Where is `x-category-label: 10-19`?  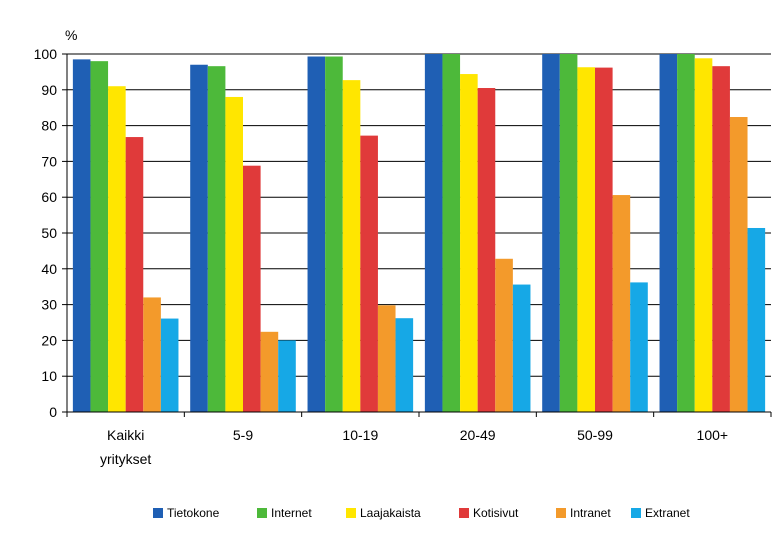
x-category-label: 10-19 is located at coordinates (360, 435).